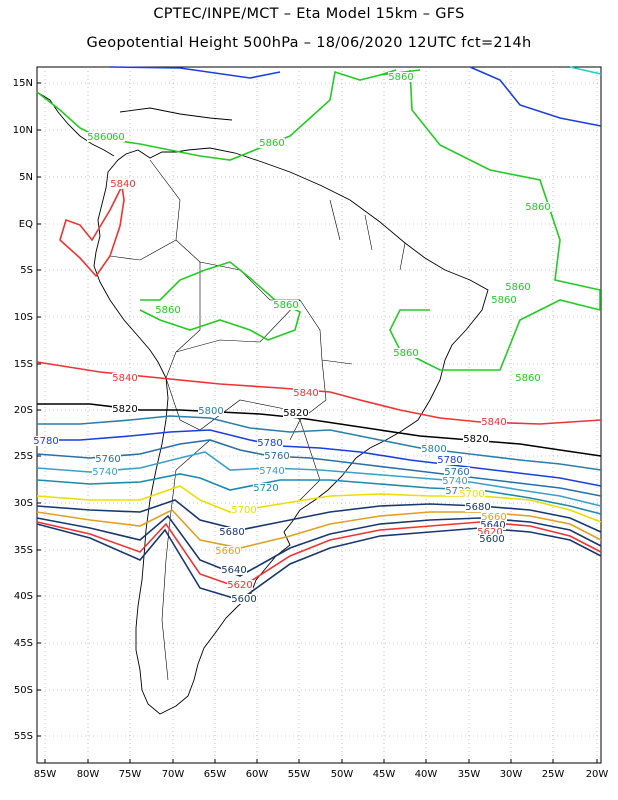 The width and height of the screenshot is (618, 800). I want to click on contour-label: 5760, so click(456, 472).